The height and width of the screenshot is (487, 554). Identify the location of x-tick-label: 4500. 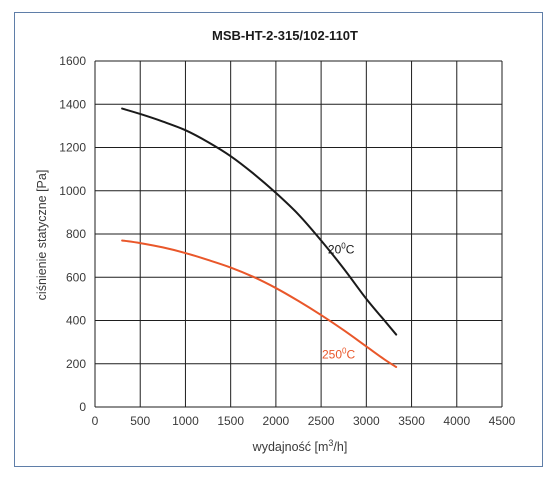
(502, 421).